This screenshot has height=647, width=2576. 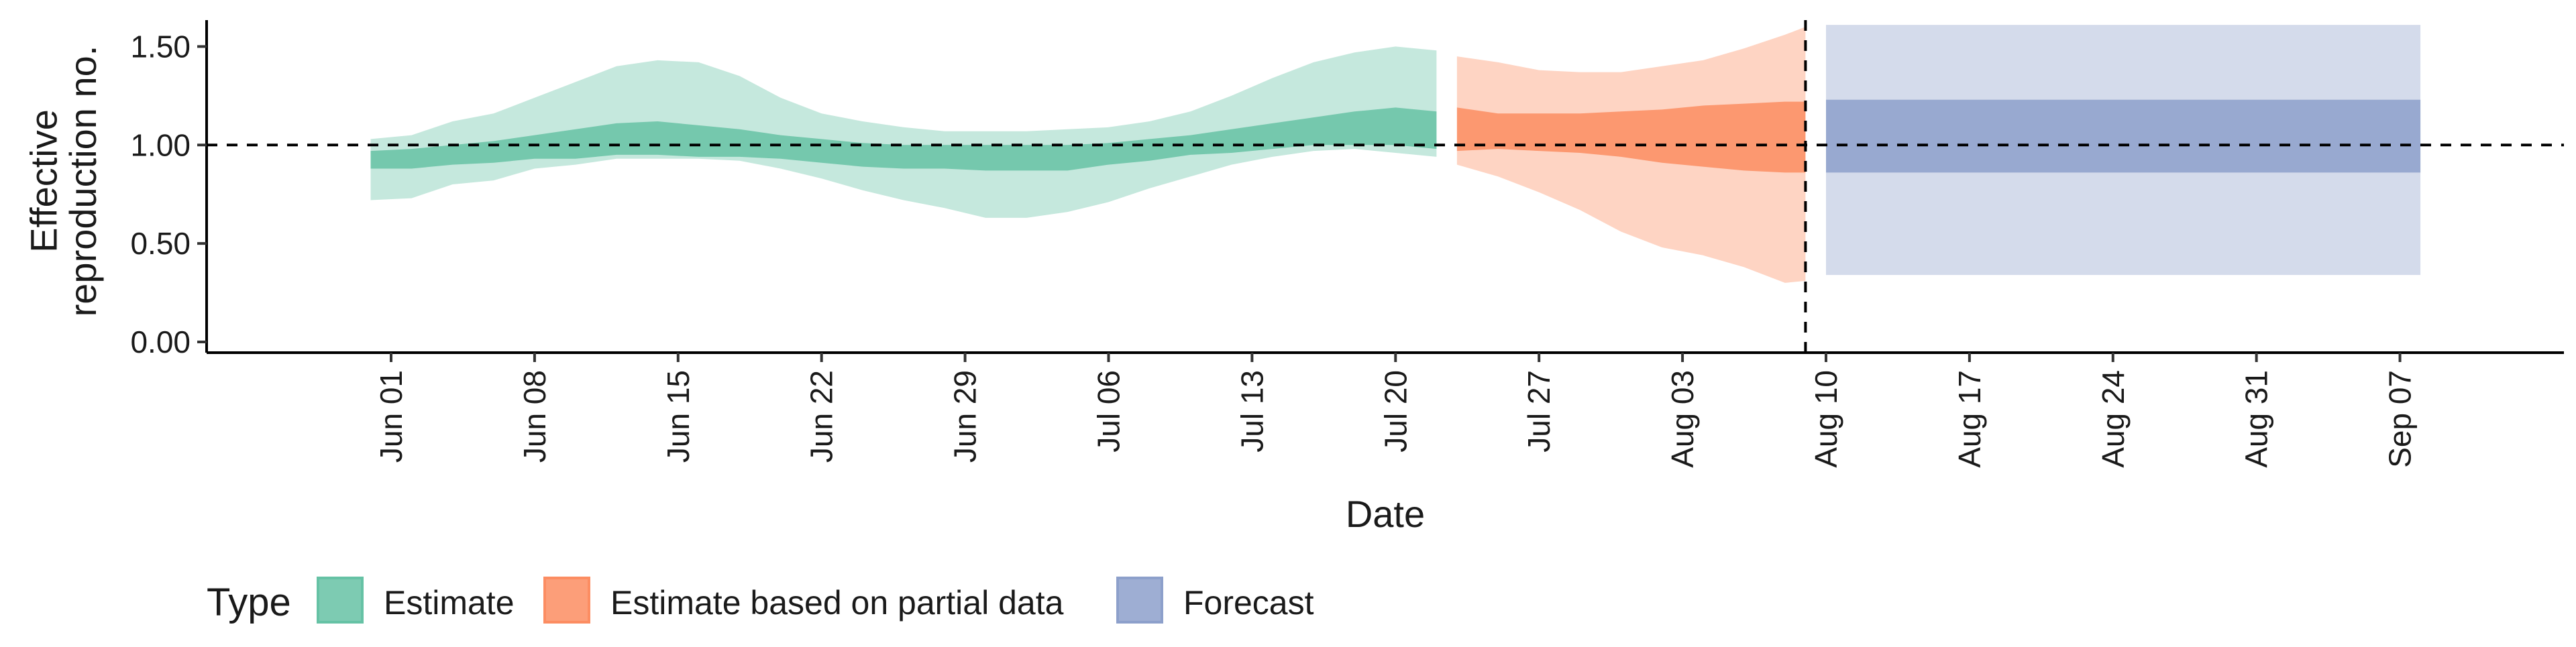 I want to click on y-tick-label: 1.50, so click(x=160, y=46).